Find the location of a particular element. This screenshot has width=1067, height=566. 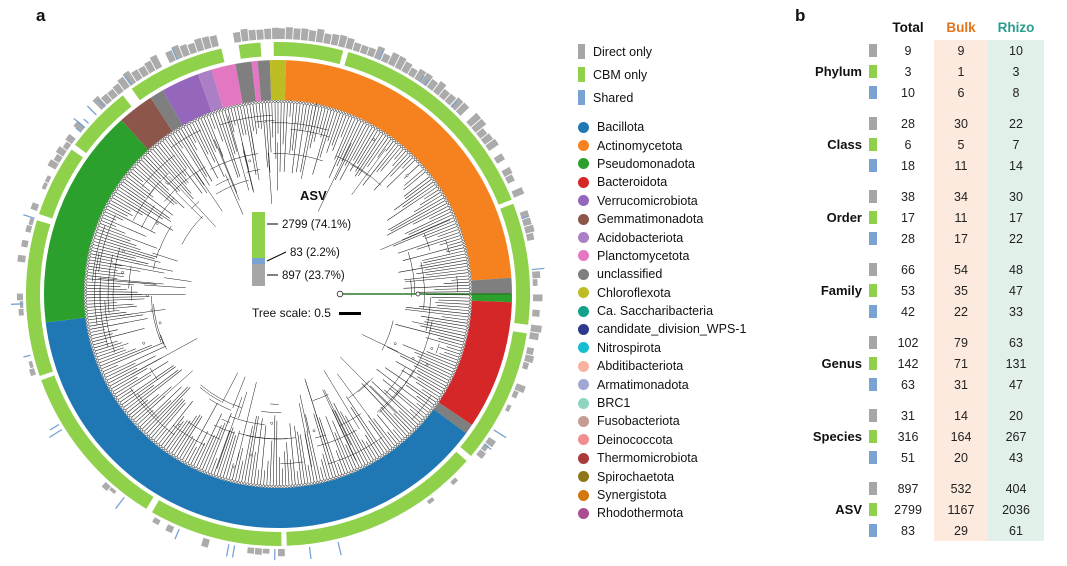

table-value: 61 is located at coordinates (1016, 530).